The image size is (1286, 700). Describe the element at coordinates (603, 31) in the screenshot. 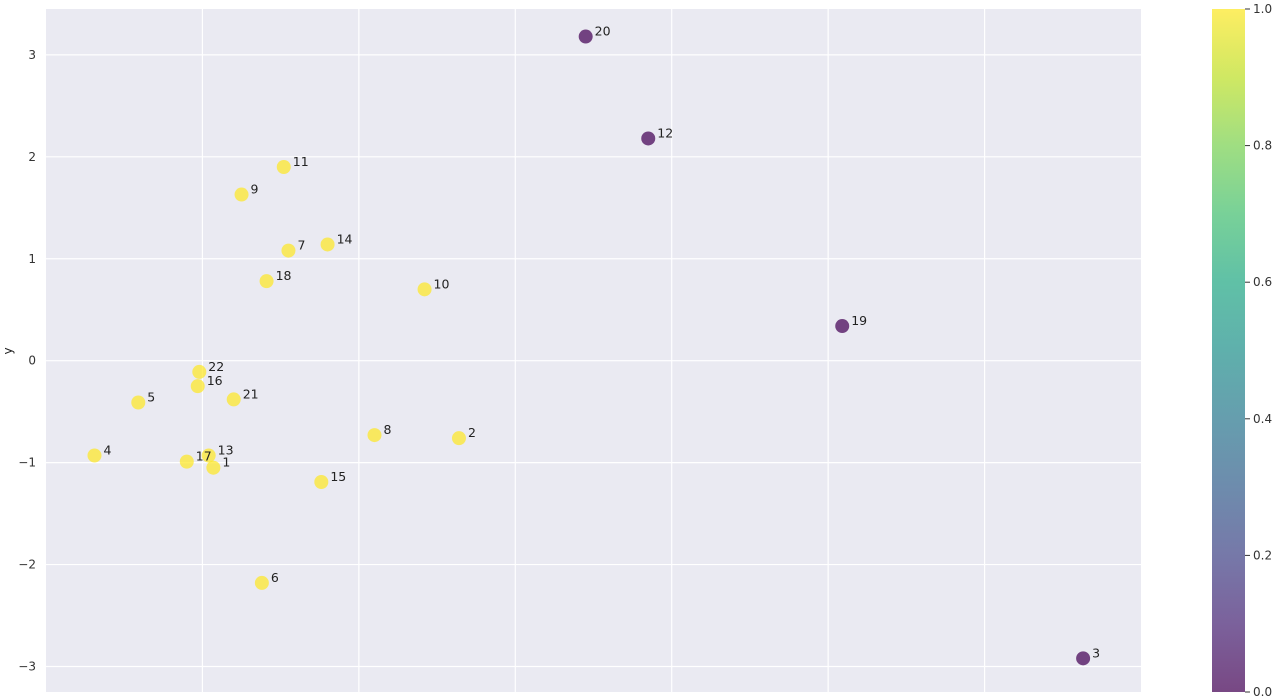

I see `point-label-20: 20` at that location.